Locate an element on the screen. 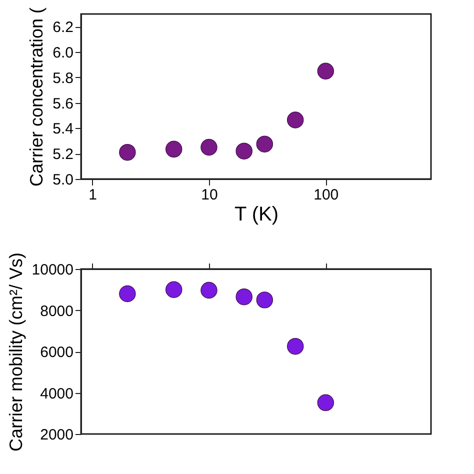 The image size is (474, 474). y-tick-label: 6000 is located at coordinates (57, 352).